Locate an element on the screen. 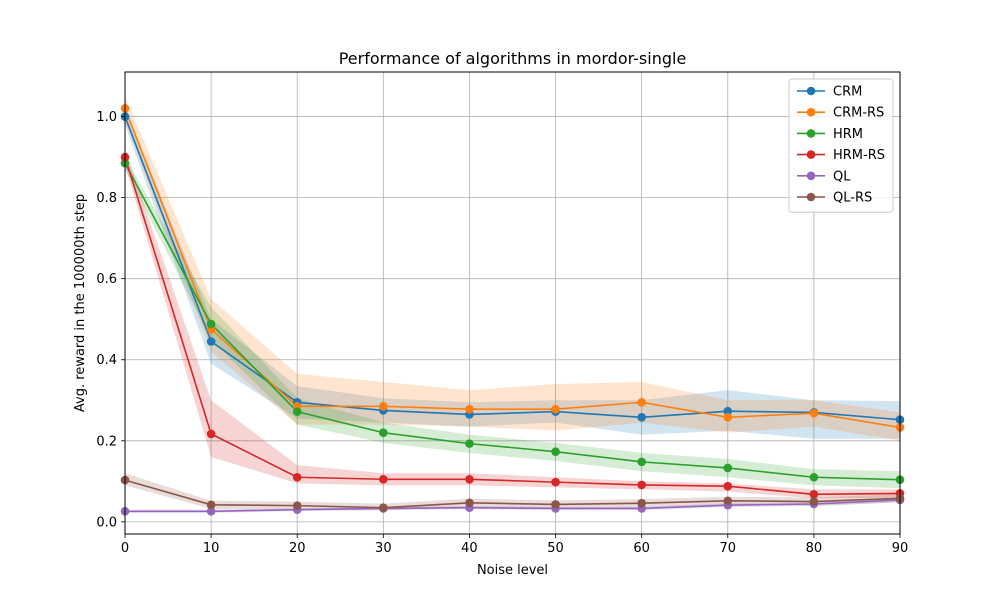  legend-label-ql-rs: QL-RS is located at coordinates (852, 198).